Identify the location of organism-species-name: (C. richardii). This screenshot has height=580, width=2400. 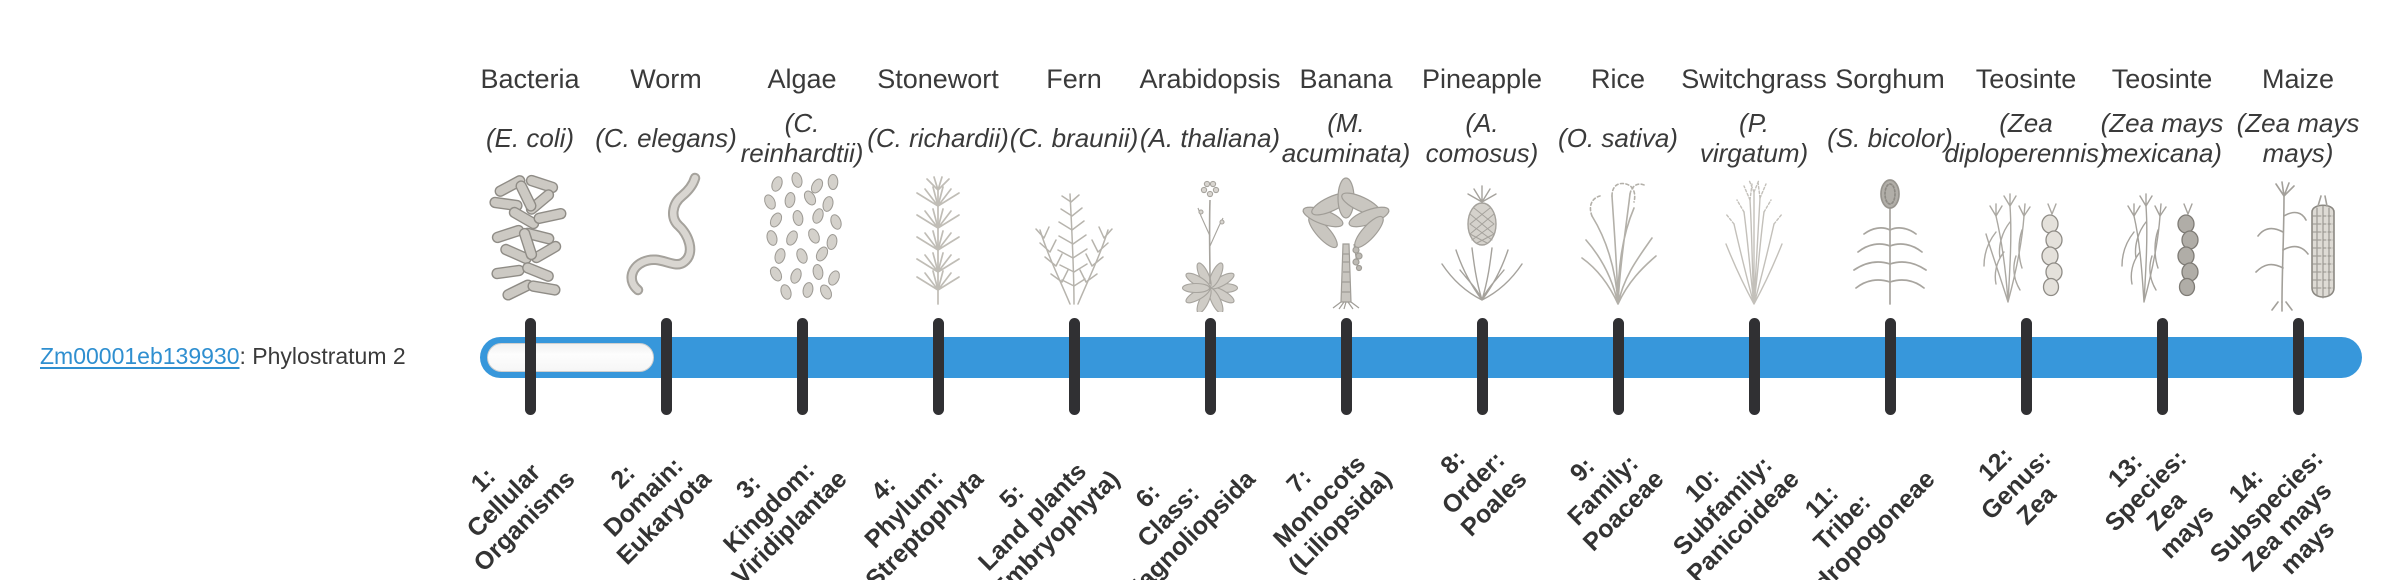
(938, 137).